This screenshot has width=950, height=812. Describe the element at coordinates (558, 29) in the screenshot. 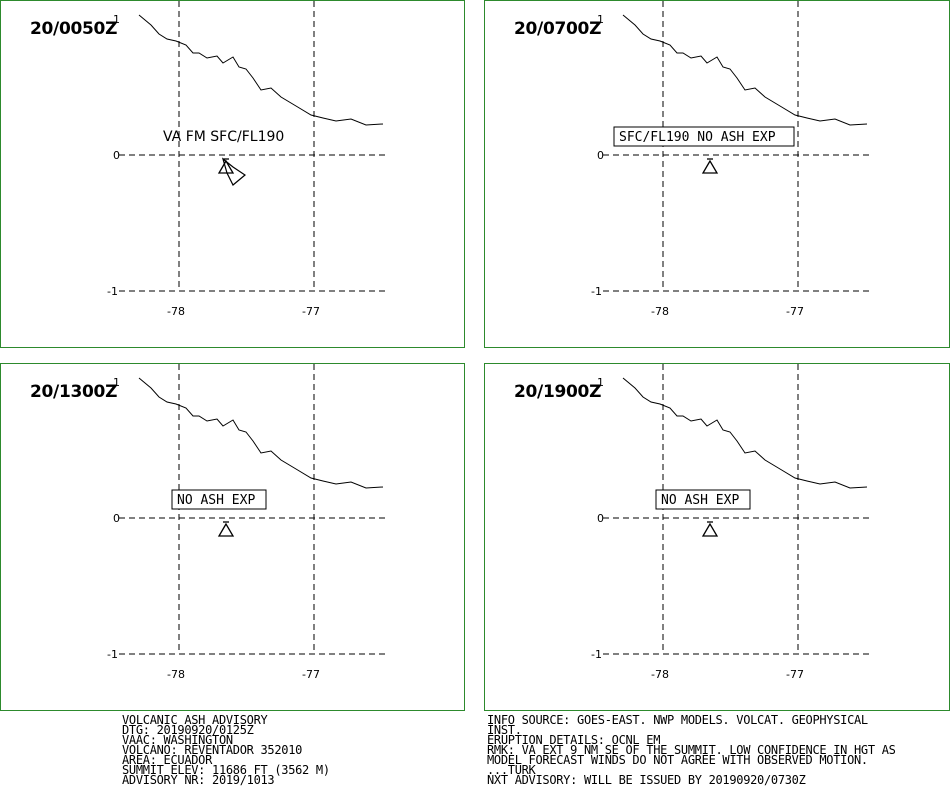

I see `panel-time-label: 20/0700Z` at that location.